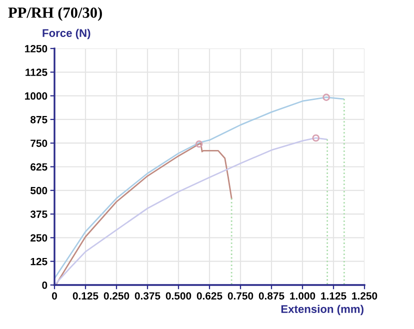 The height and width of the screenshot is (329, 414). What do you see at coordinates (333, 296) in the screenshot?
I see `x-tick-label: 1.125` at bounding box center [333, 296].